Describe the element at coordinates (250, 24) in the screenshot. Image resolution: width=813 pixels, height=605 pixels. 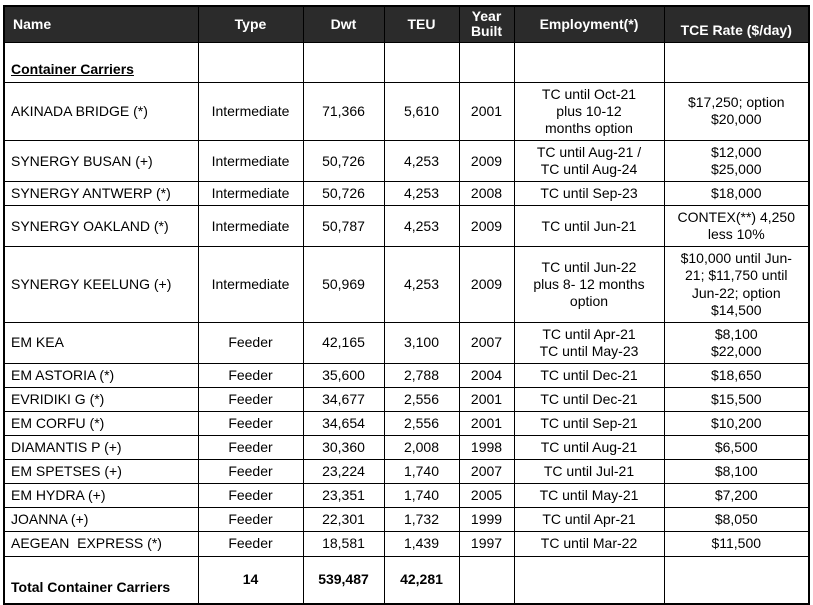
I see `column-header-type: Type` at that location.